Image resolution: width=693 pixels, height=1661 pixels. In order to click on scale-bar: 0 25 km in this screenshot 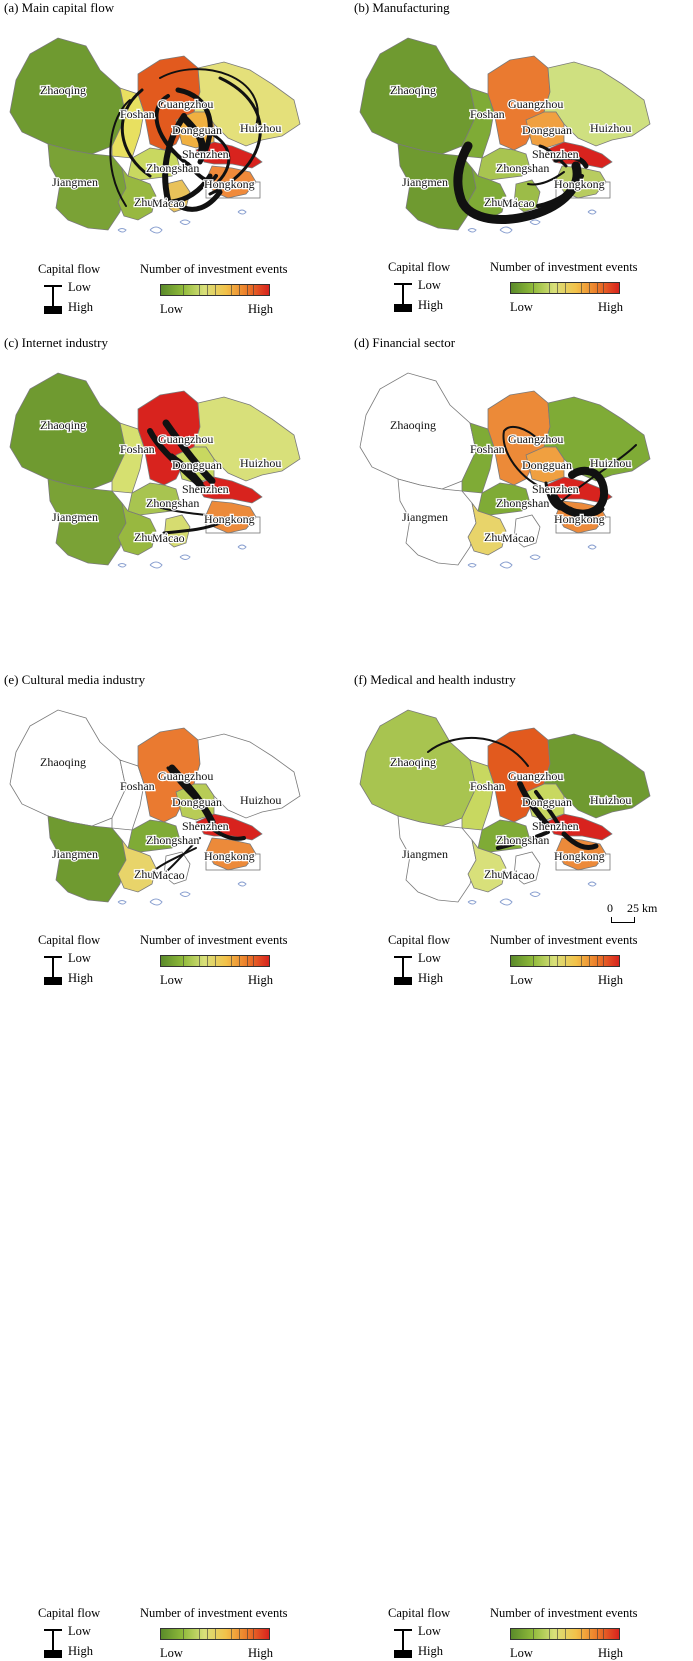, I will do `click(632, 912)`.